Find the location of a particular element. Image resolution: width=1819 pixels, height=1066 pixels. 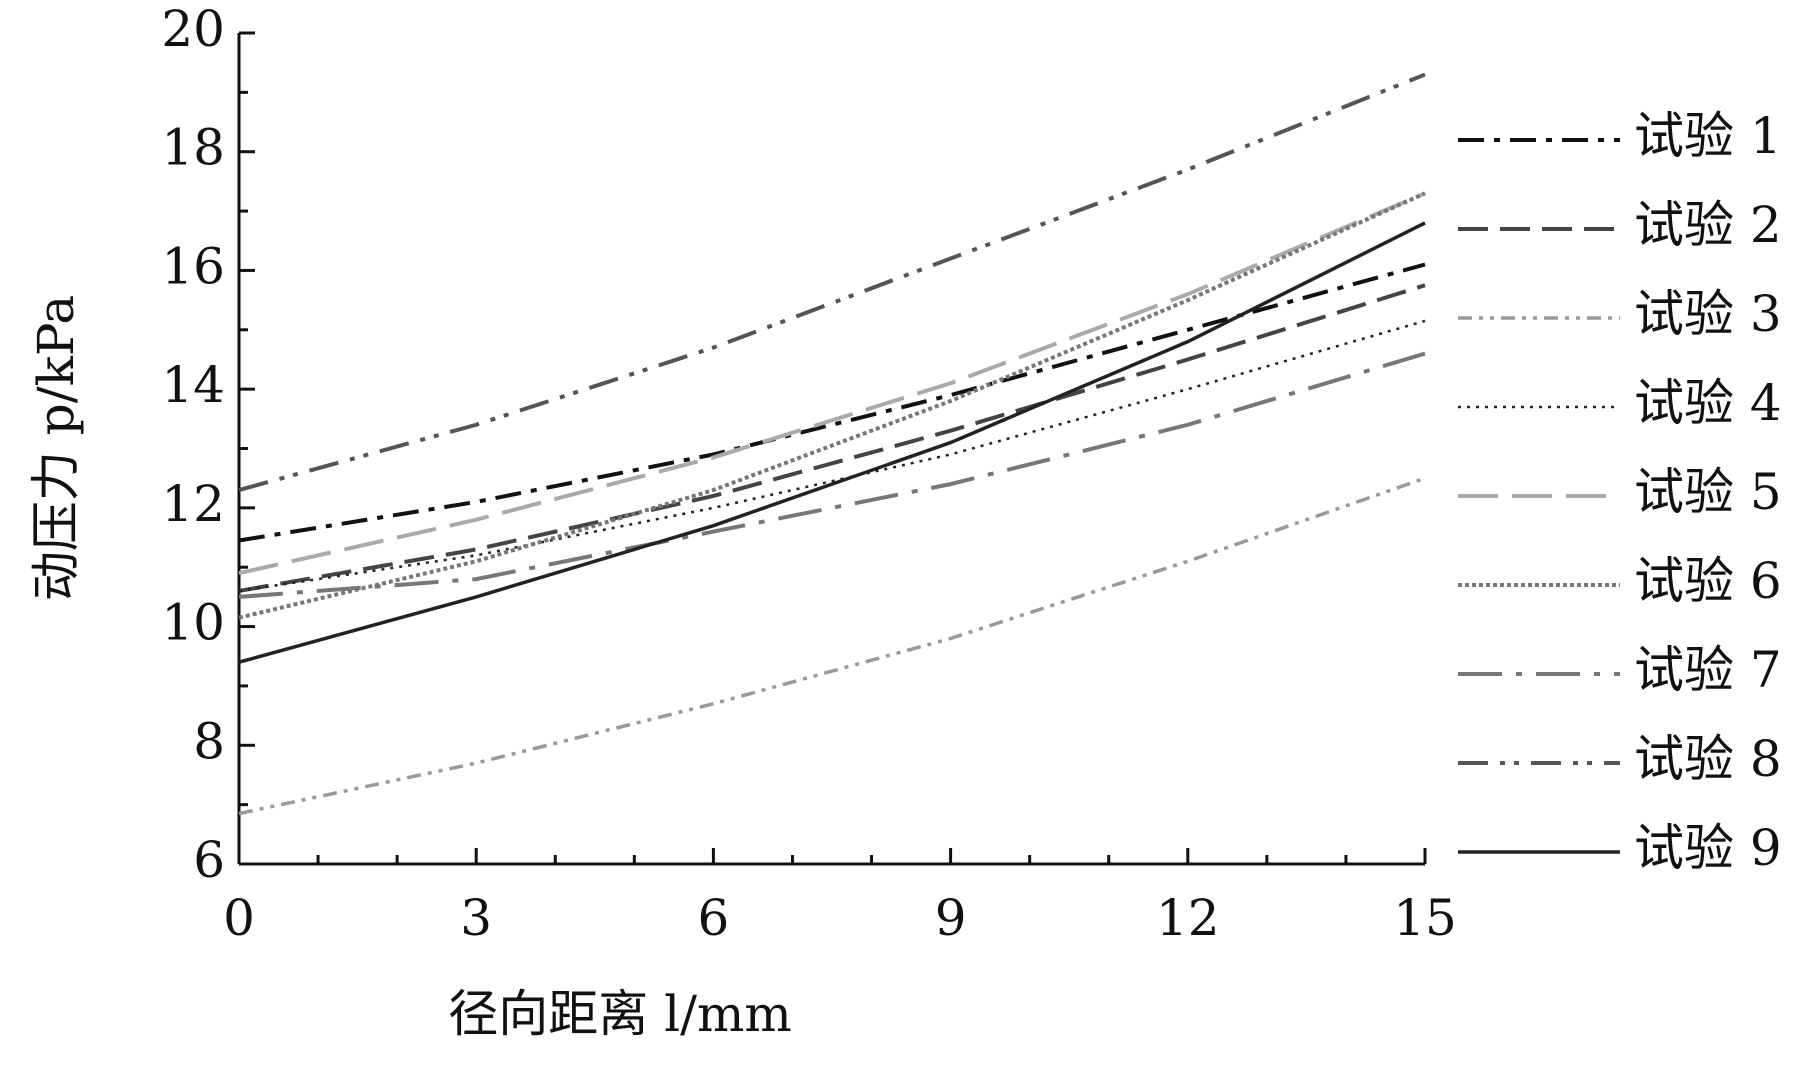

x-tick-label: 9 is located at coordinates (951, 918).